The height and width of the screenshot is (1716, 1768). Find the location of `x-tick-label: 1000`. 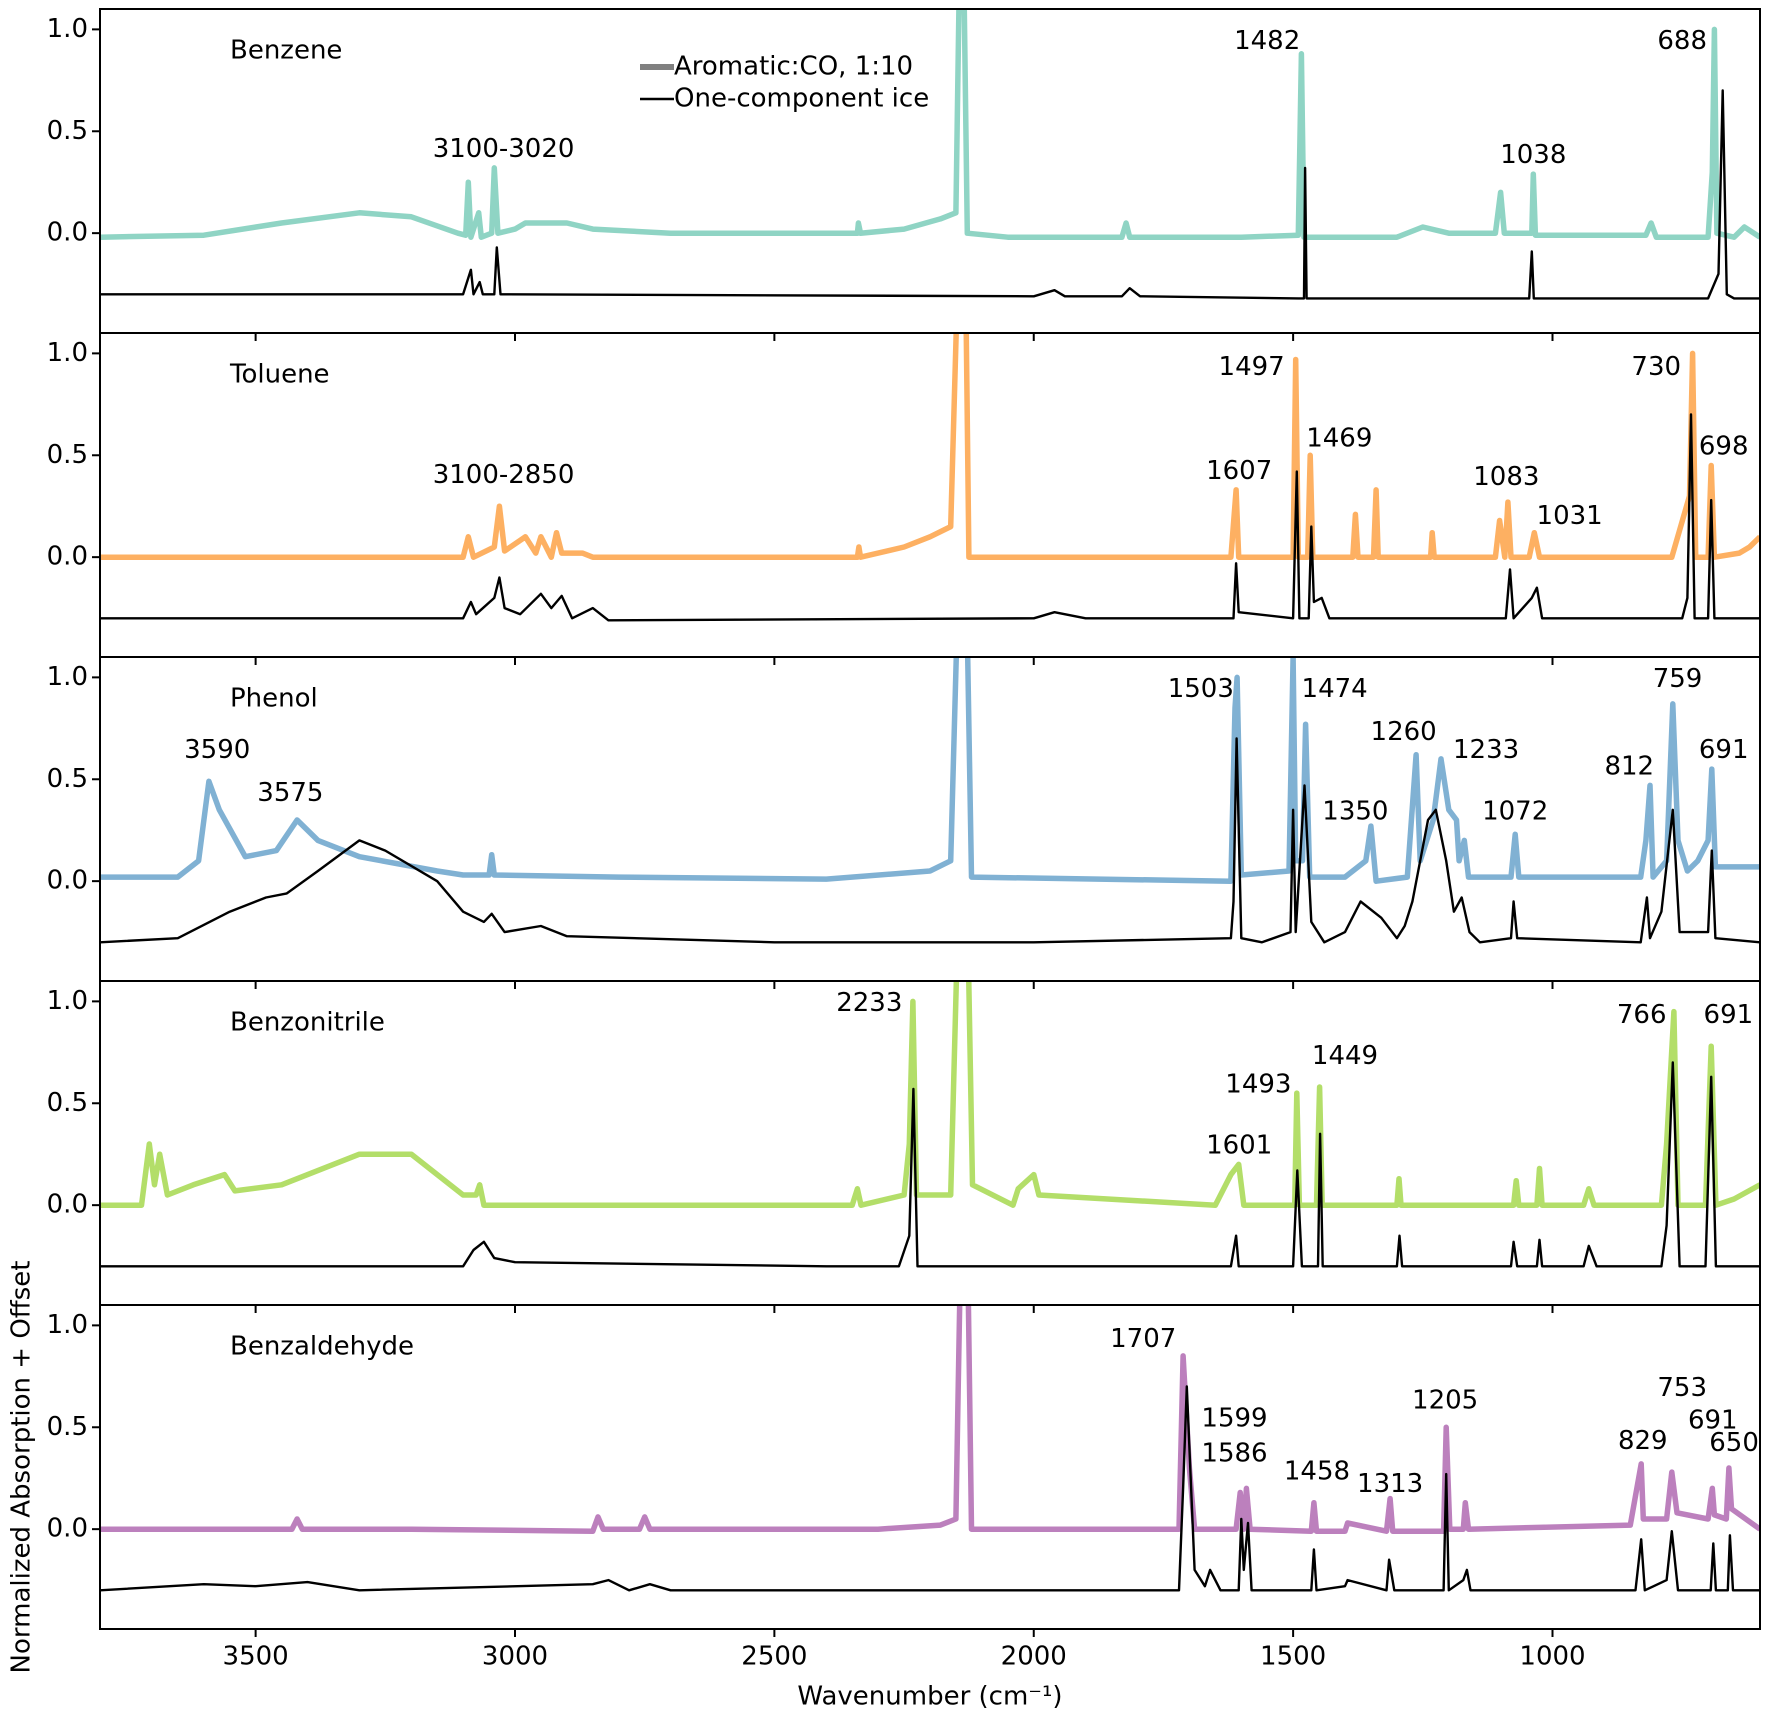

x-tick-label: 1000 is located at coordinates (1552, 1657).